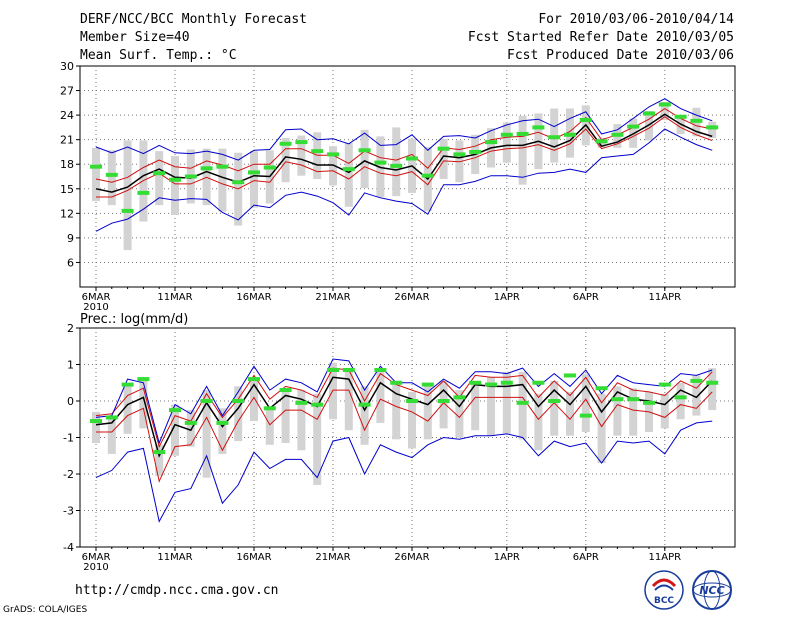  Describe the element at coordinates (411, 557) in the screenshot. I see `x-tick-label: 26MAR` at that location.